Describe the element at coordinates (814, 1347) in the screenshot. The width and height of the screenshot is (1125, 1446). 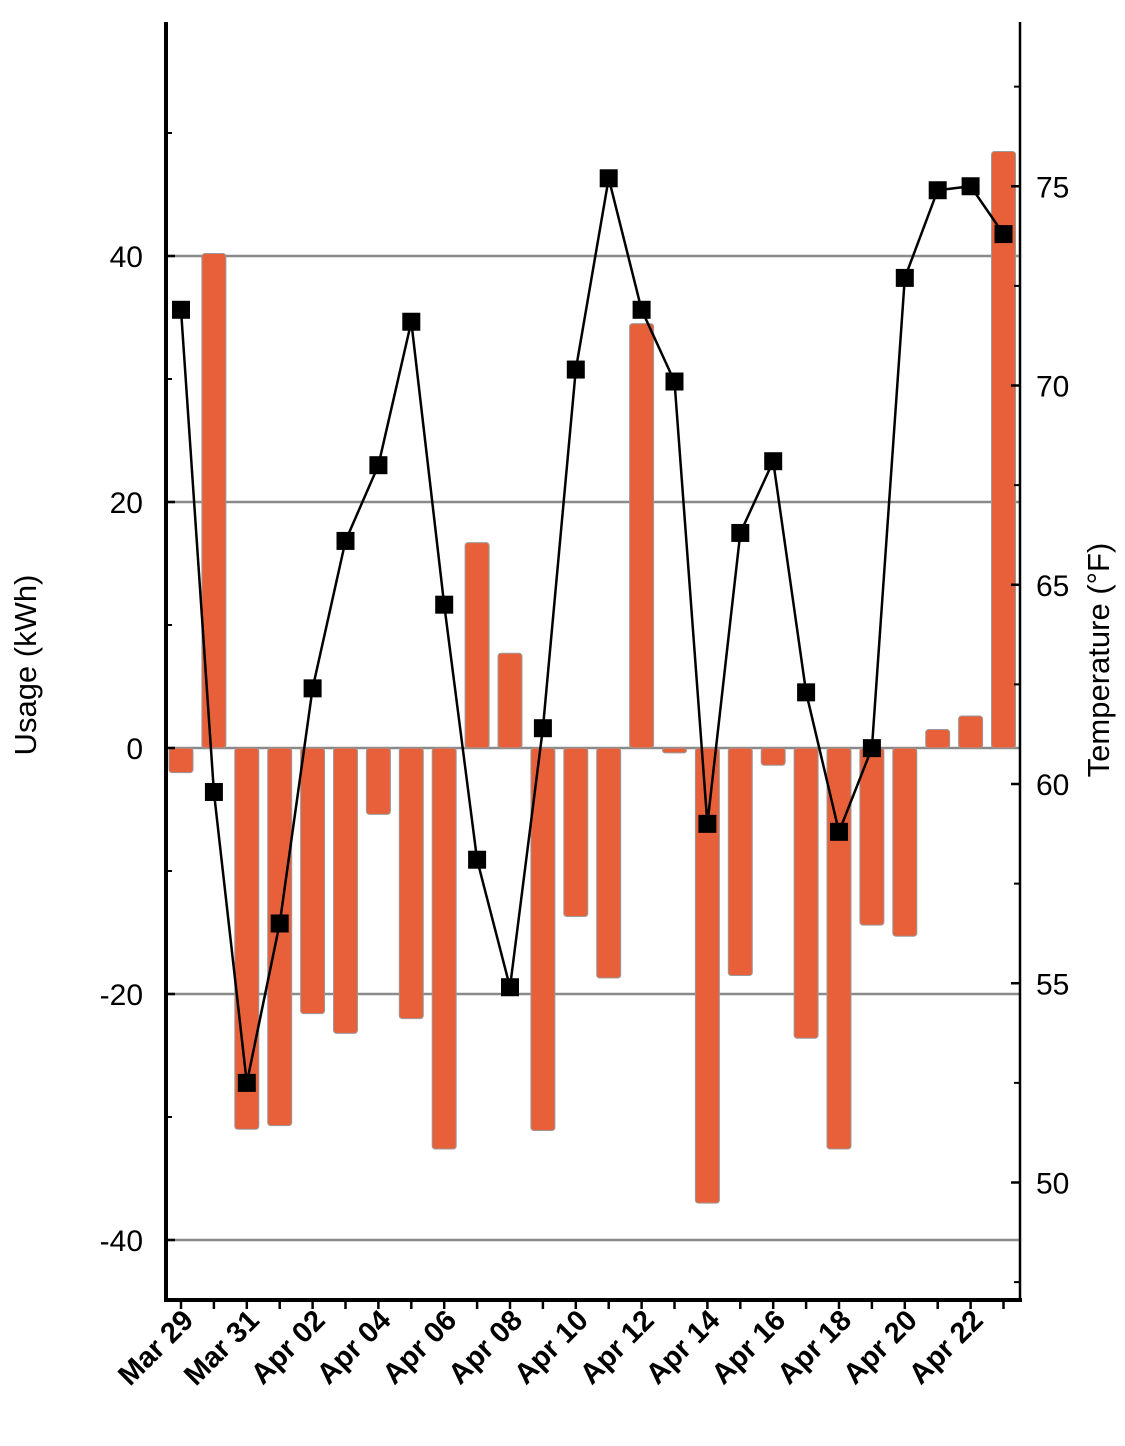
I see `x-tick-label: Apr 18` at that location.